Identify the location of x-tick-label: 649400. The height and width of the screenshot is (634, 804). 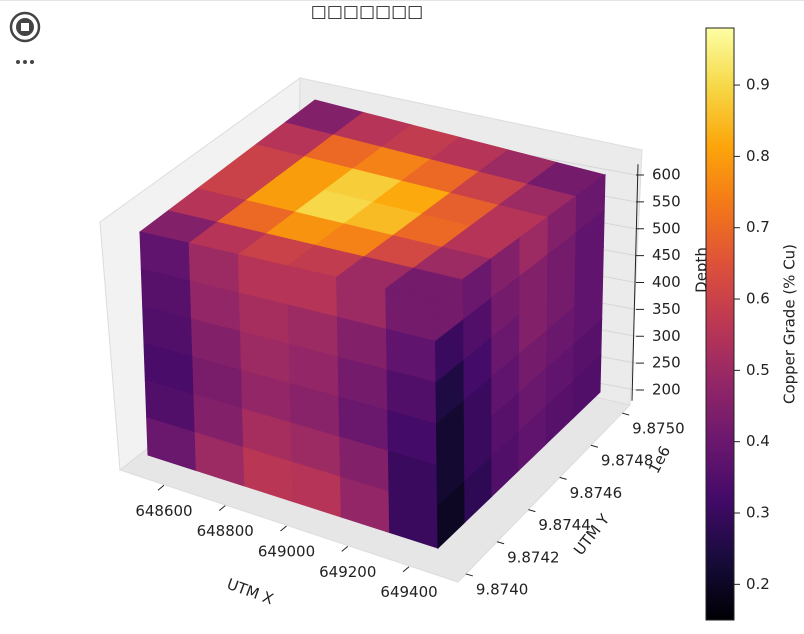
(408, 592).